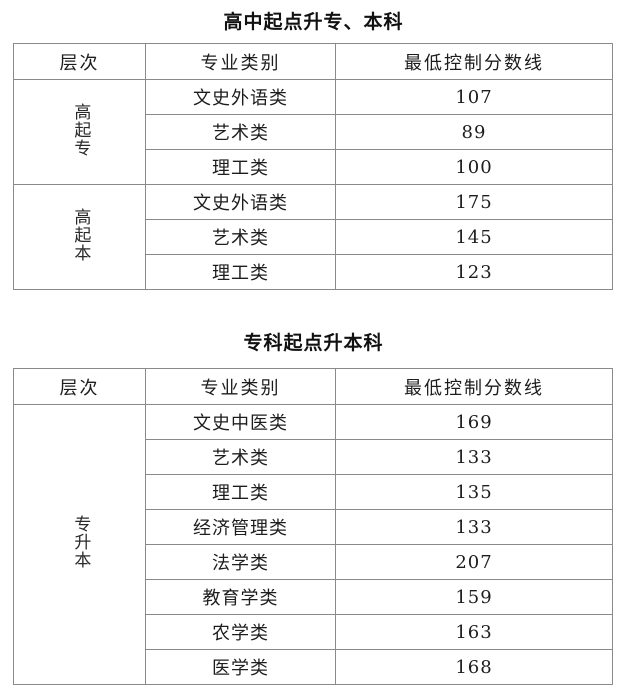 Image resolution: width=627 pixels, height=686 pixels. What do you see at coordinates (240, 422) in the screenshot?
I see `major-category-cell: 文史中医类` at bounding box center [240, 422].